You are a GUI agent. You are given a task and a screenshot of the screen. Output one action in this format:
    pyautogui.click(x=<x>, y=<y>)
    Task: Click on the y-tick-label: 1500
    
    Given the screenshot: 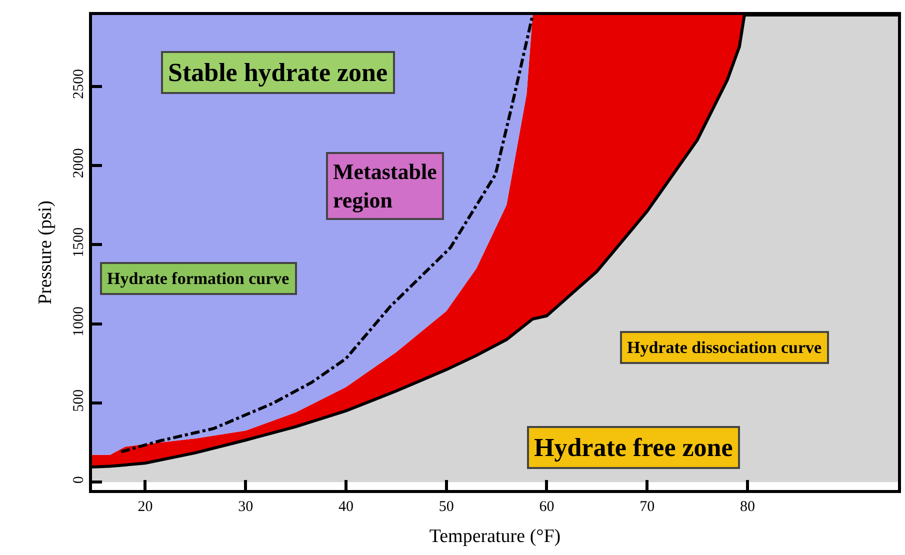 What is the action you would take?
    pyautogui.click(x=79, y=242)
    